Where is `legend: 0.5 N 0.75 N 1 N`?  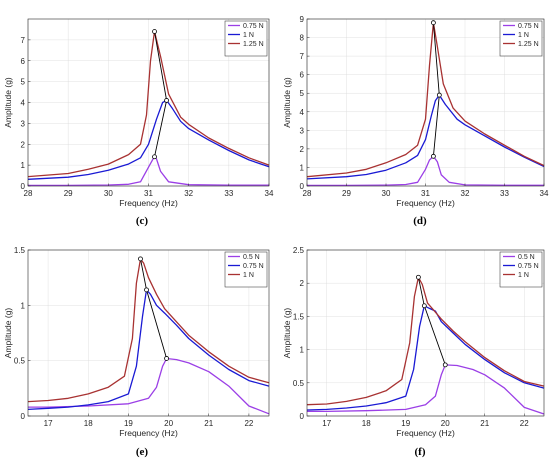
legend: 0.5 N 0.75 N 1 N is located at coordinates (246, 269).